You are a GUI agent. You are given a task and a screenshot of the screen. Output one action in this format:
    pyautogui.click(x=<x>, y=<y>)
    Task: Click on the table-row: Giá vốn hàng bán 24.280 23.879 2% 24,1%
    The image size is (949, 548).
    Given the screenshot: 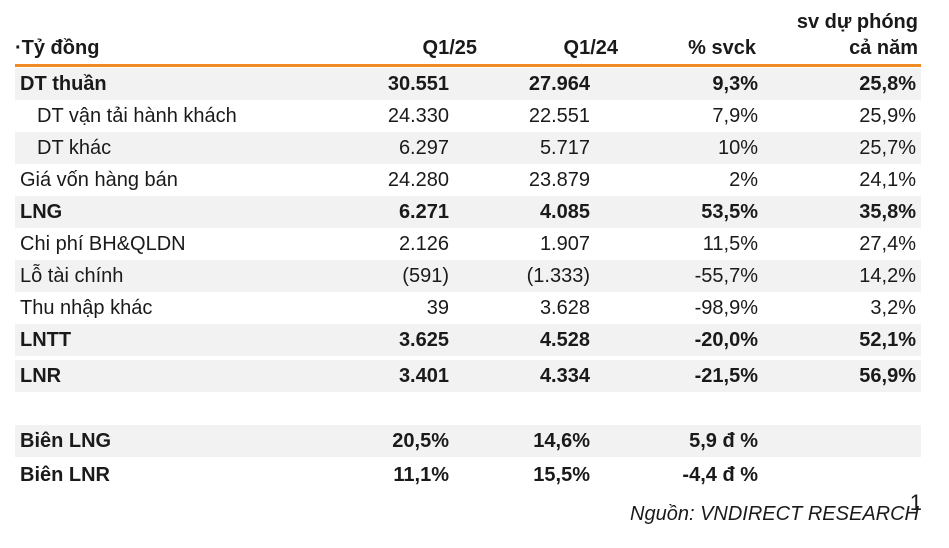 What is the action you would take?
    pyautogui.click(x=468, y=180)
    